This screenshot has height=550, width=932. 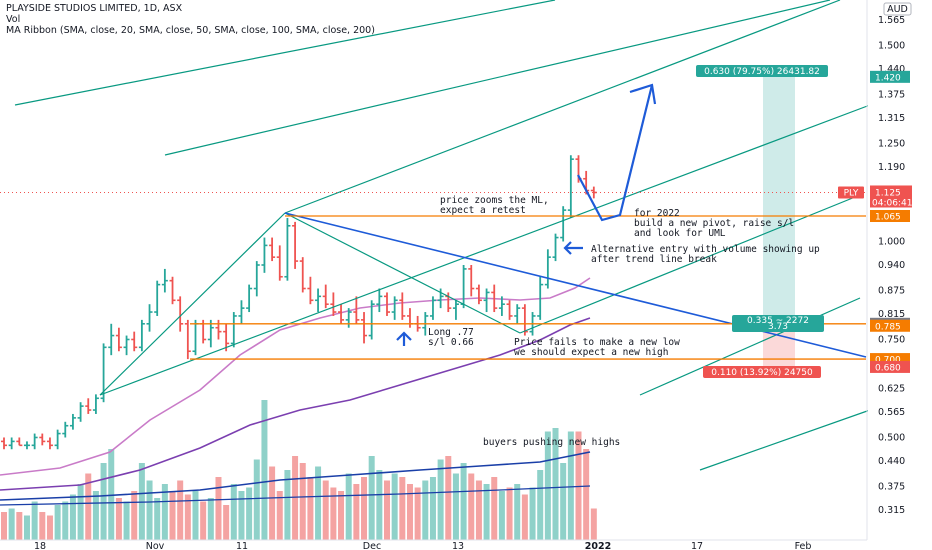 I want to click on measure-up-label: 0.630 (79.75%) 26431.82, so click(x=762, y=72).